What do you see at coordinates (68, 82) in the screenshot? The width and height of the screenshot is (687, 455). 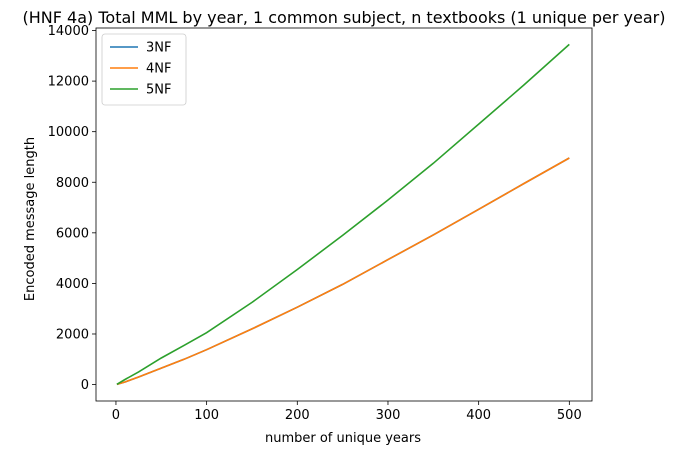 I see `y-tick-label: 12000` at bounding box center [68, 82].